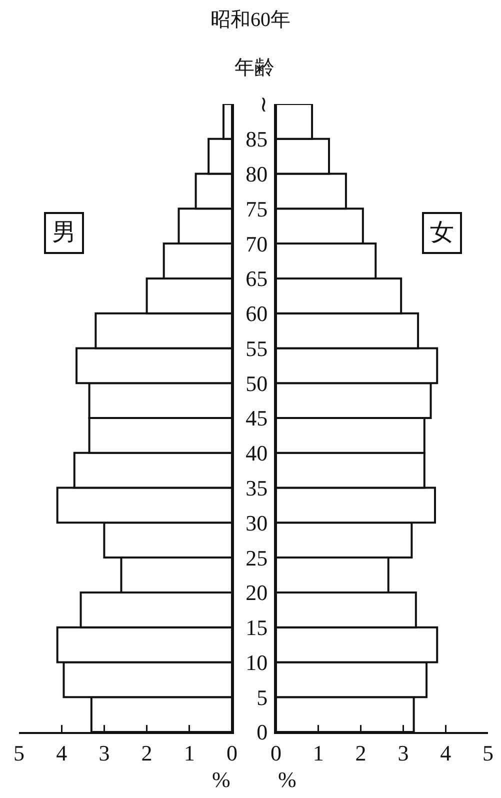  Describe the element at coordinates (257, 627) in the screenshot. I see `y-tick-label: 15` at that location.